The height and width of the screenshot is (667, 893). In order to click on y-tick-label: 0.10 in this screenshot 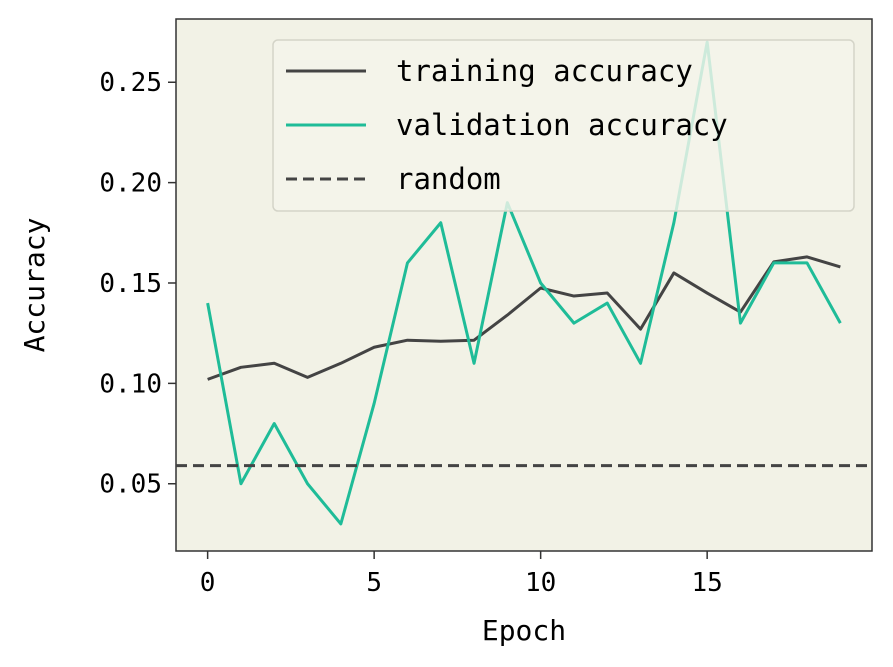, I will do `click(130, 384)`.